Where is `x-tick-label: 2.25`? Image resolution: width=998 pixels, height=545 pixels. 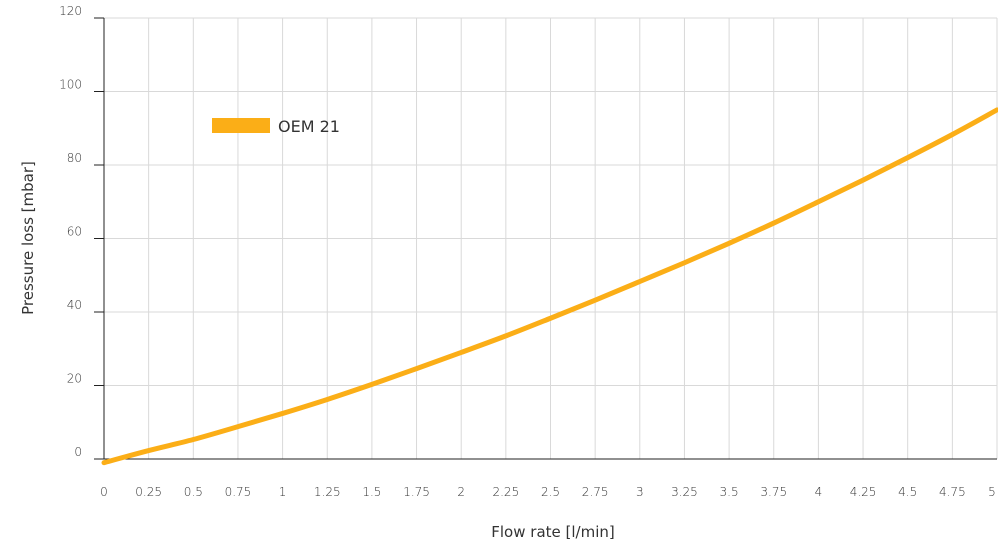 x-tick-label: 2.25 is located at coordinates (505, 492).